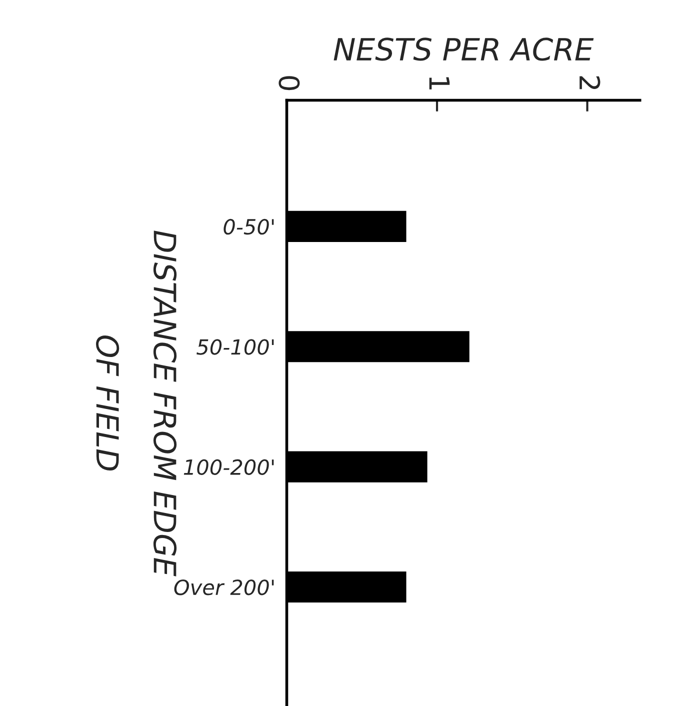 The height and width of the screenshot is (706, 691). What do you see at coordinates (235, 347) in the screenshot?
I see `y-tick-label: 50-100'` at bounding box center [235, 347].